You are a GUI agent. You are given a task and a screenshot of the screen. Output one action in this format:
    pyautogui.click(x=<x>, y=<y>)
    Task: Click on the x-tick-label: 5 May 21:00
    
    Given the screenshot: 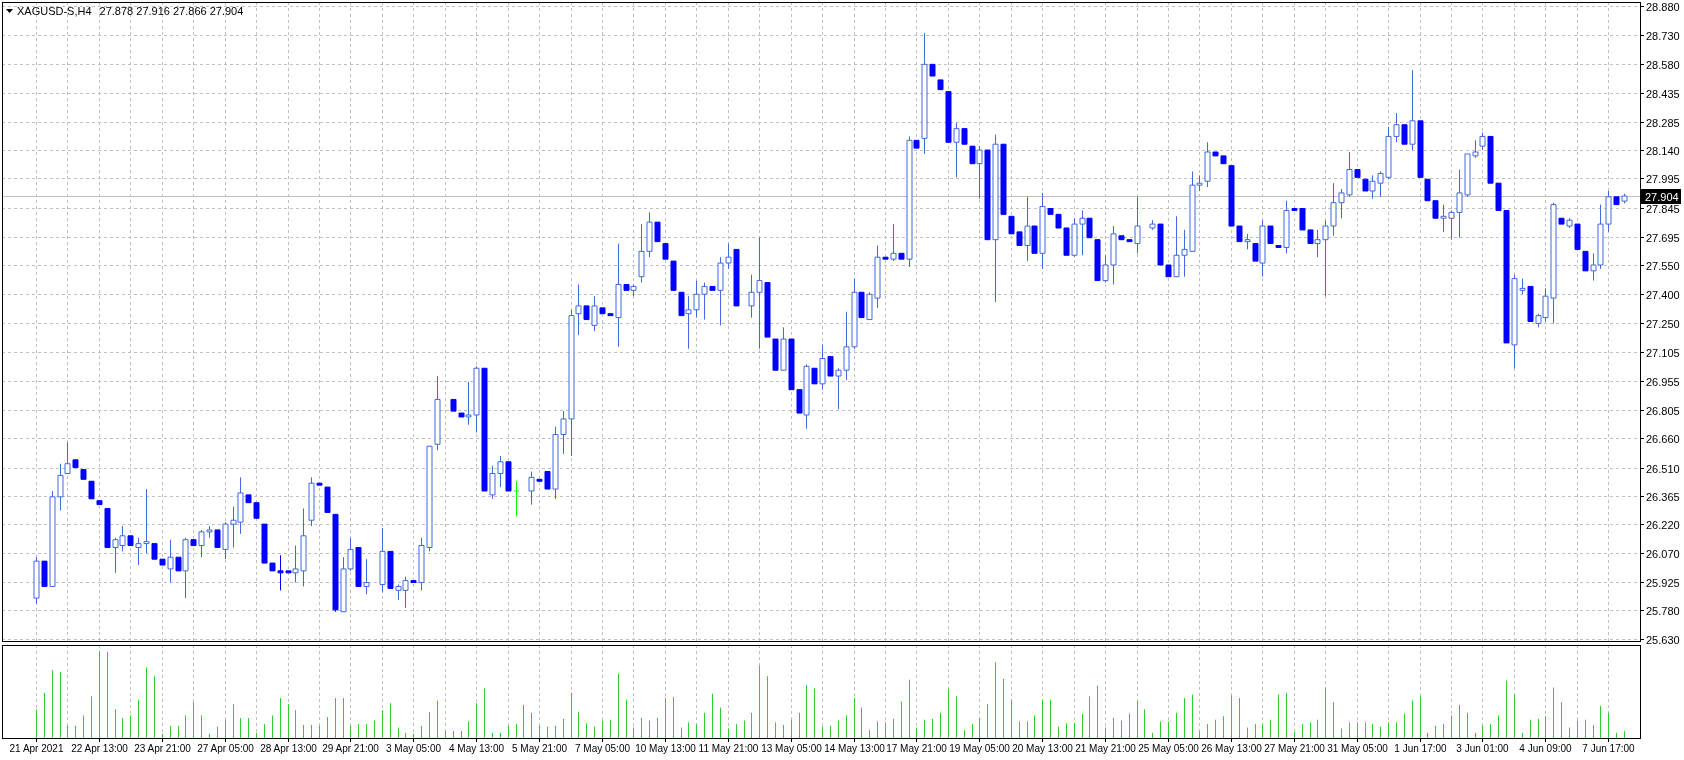 What is the action you would take?
    pyautogui.click(x=539, y=748)
    